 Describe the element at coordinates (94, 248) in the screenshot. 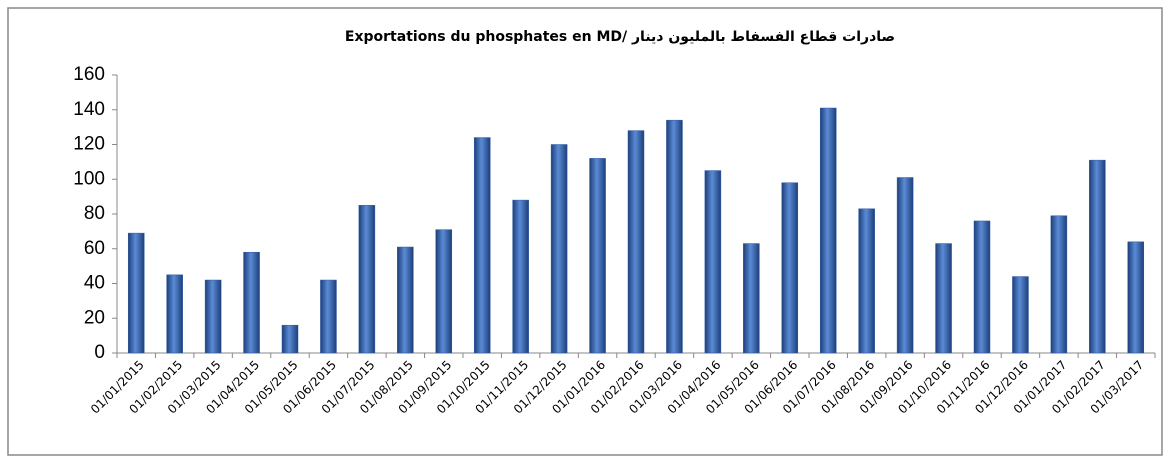

I see `y-tick-label: 60` at that location.